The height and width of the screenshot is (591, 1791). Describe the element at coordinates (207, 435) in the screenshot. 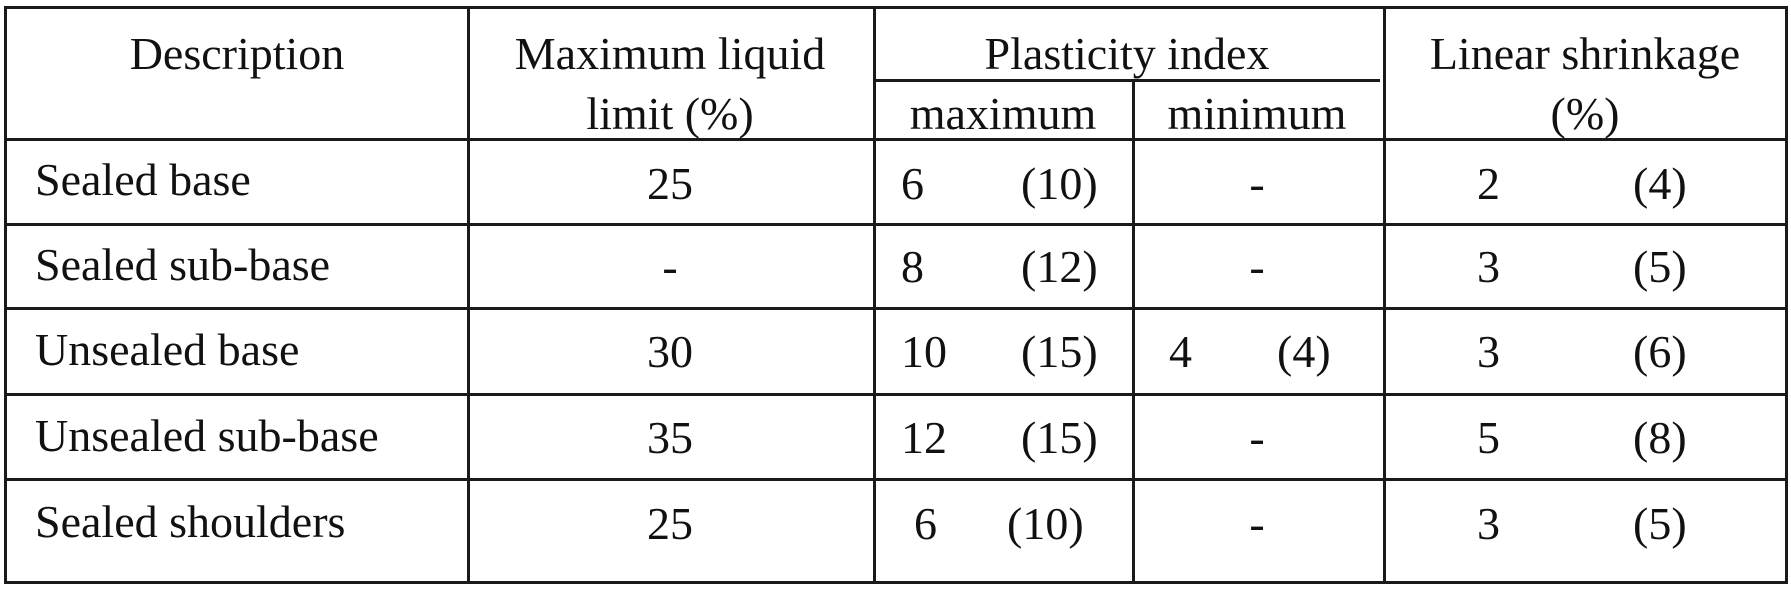

I see `row-description: Unsealed sub-base` at that location.